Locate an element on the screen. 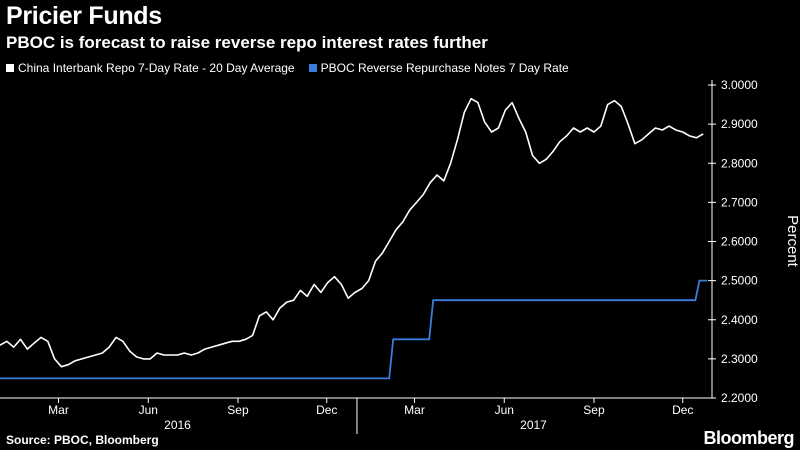  y-axis-title: Percent is located at coordinates (792, 241).